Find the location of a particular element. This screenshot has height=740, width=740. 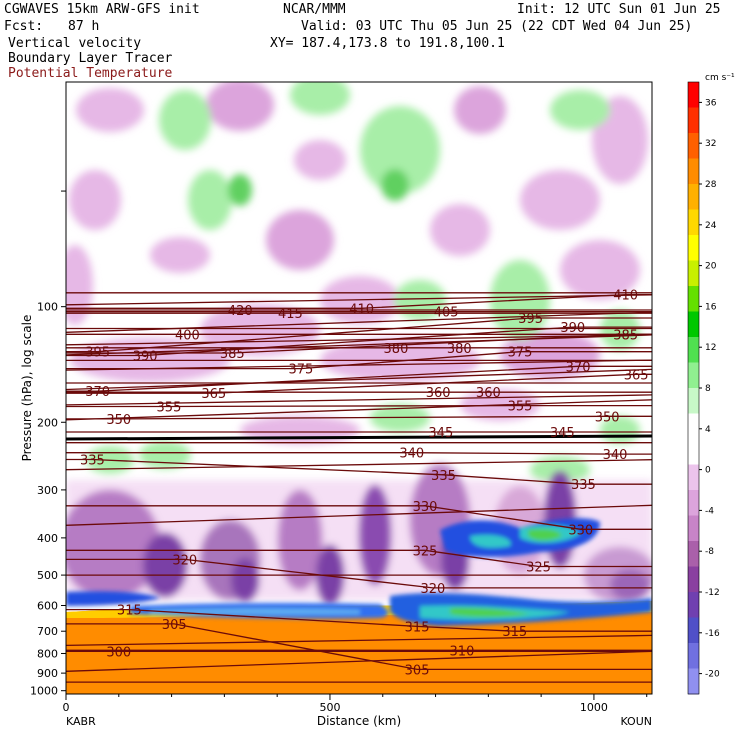

x-tick-label: 0 is located at coordinates (66, 707).